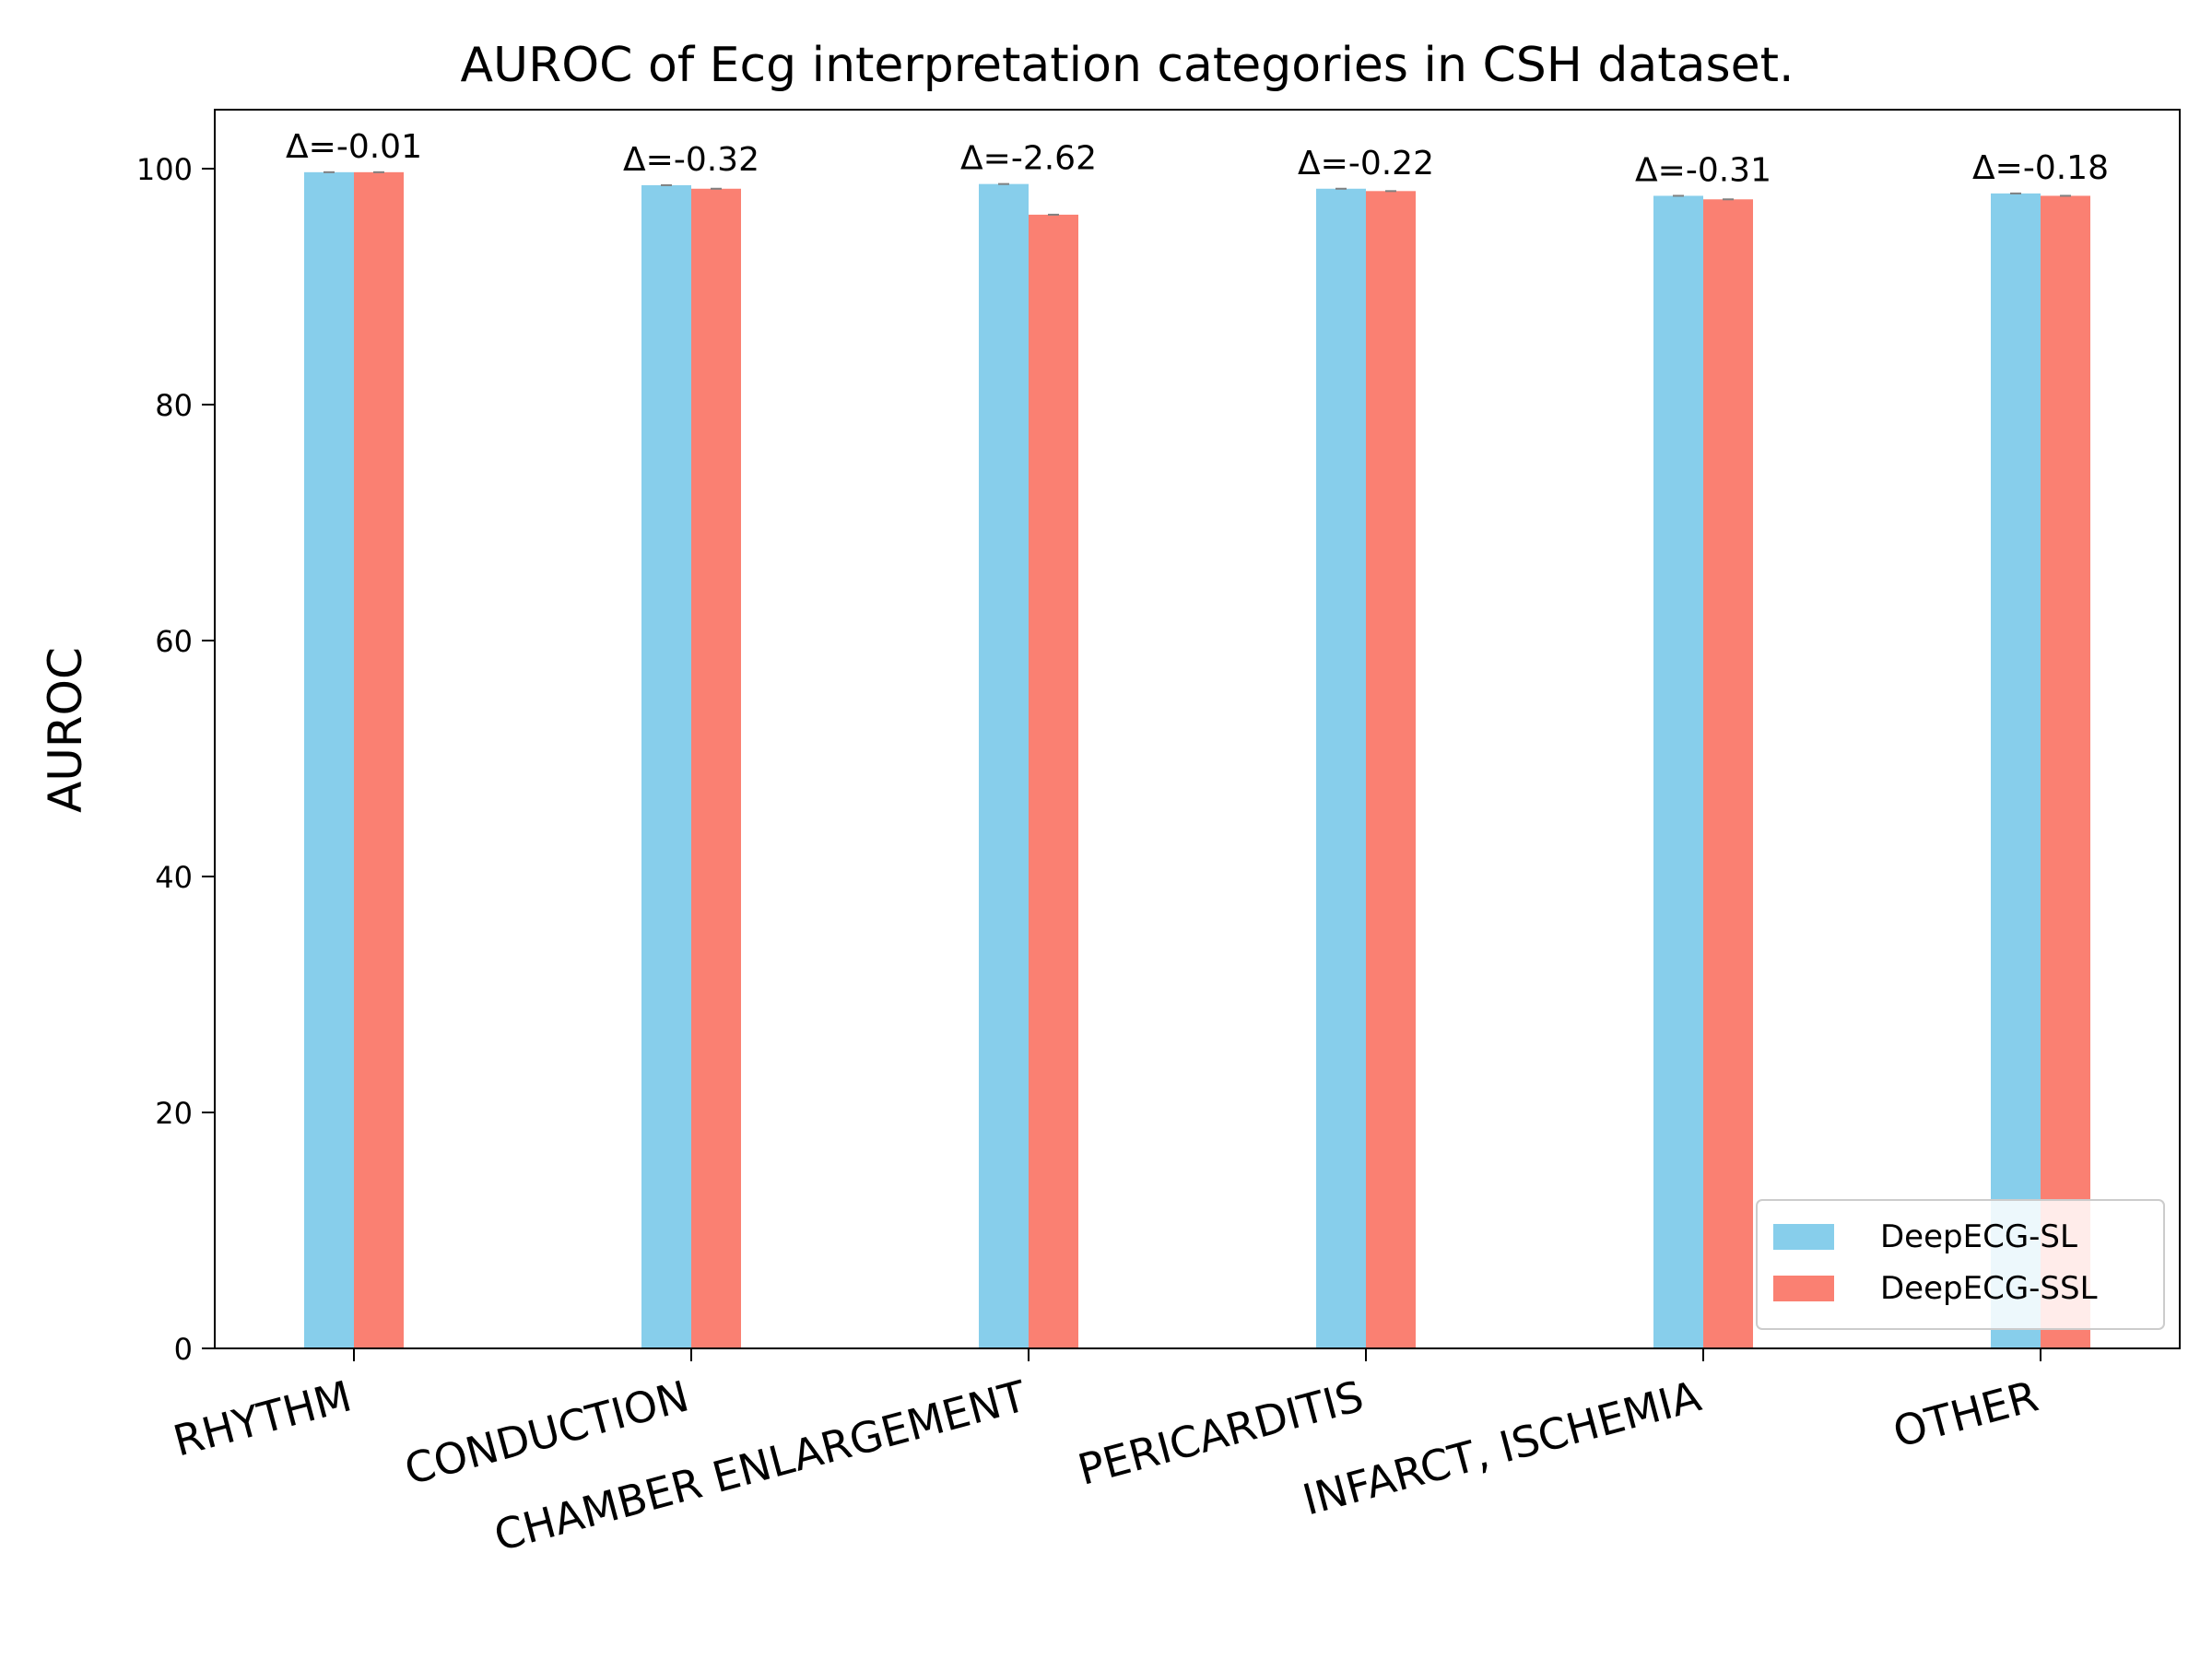 This screenshot has width=2212, height=1659. I want to click on y-axis-label: AUROC, so click(65, 730).